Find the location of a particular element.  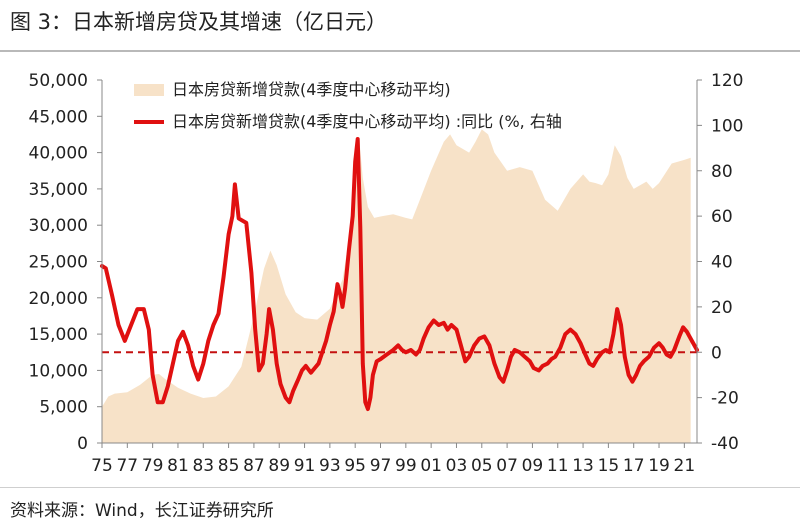

x-tick-label: 99 is located at coordinates (406, 466).